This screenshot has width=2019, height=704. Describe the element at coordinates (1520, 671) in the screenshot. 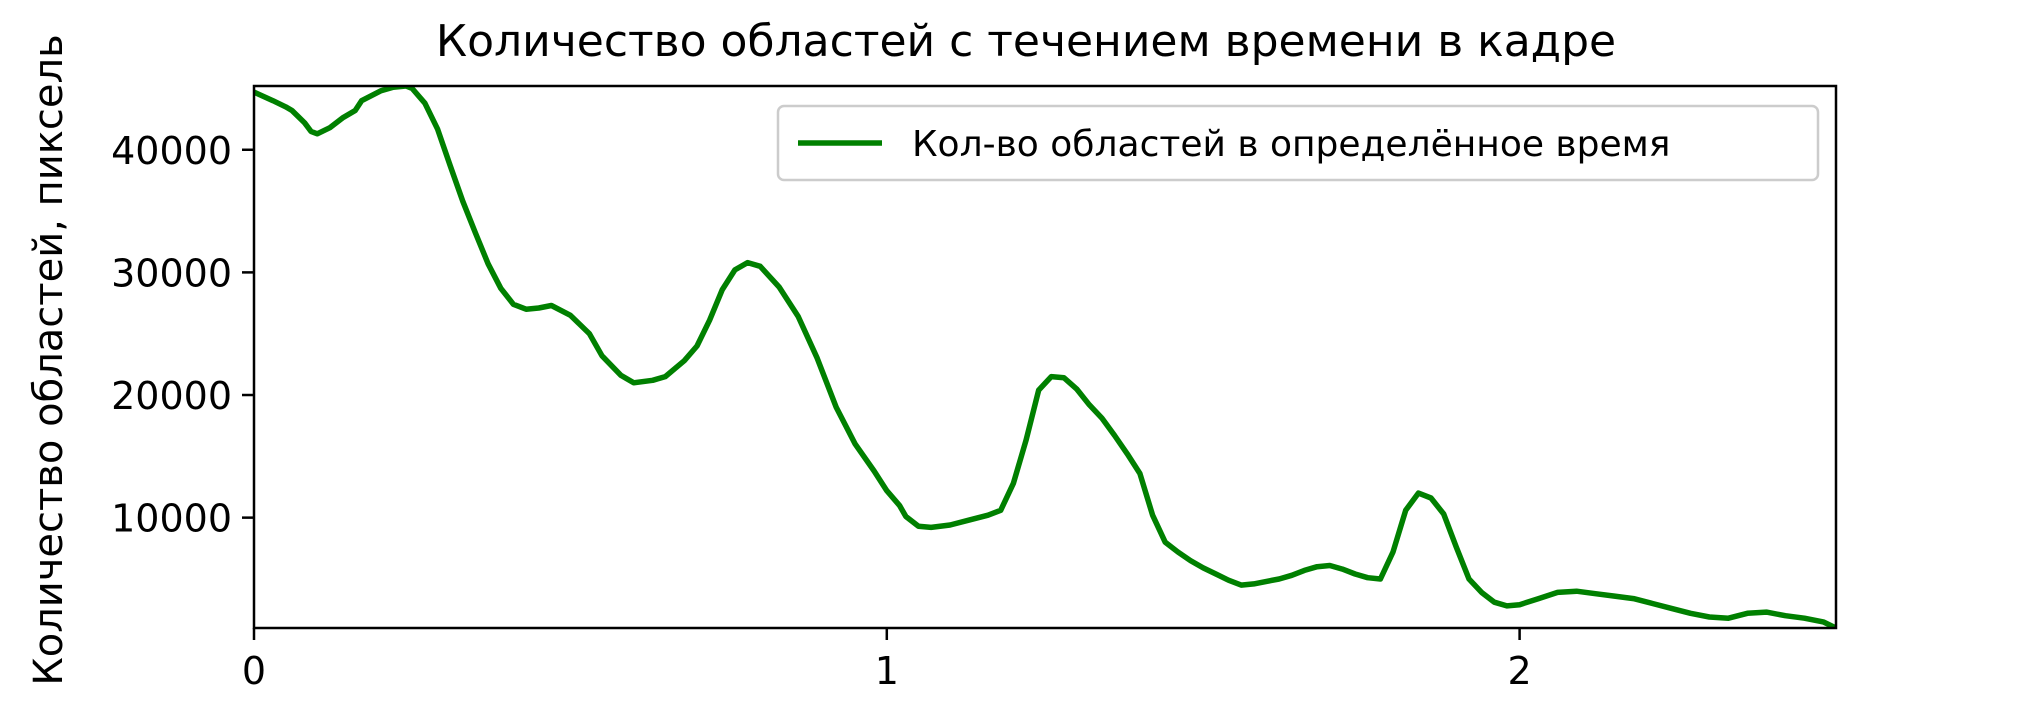

I see `x-tick-label: 2` at that location.